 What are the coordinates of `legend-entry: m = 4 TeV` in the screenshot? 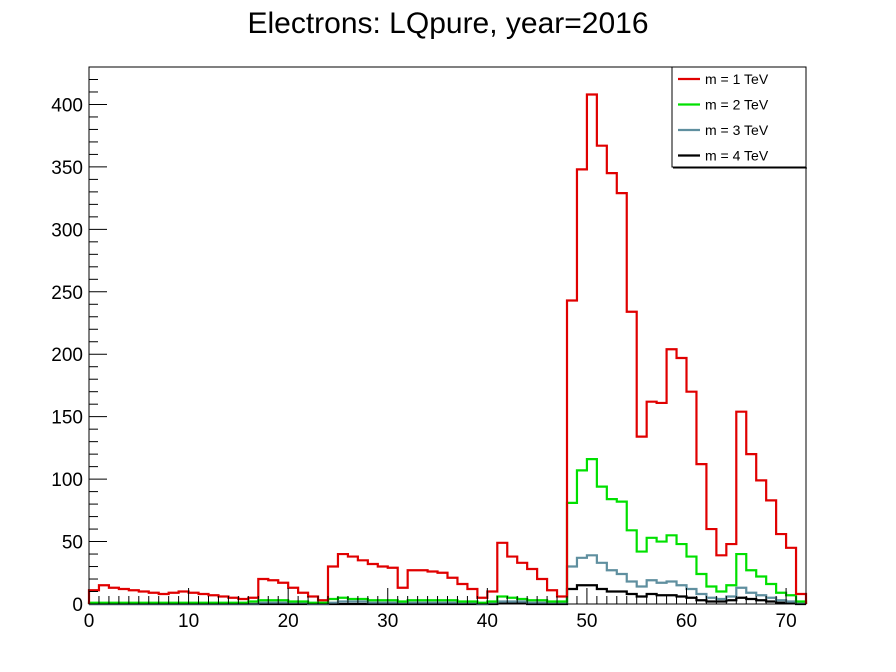 It's located at (737, 156).